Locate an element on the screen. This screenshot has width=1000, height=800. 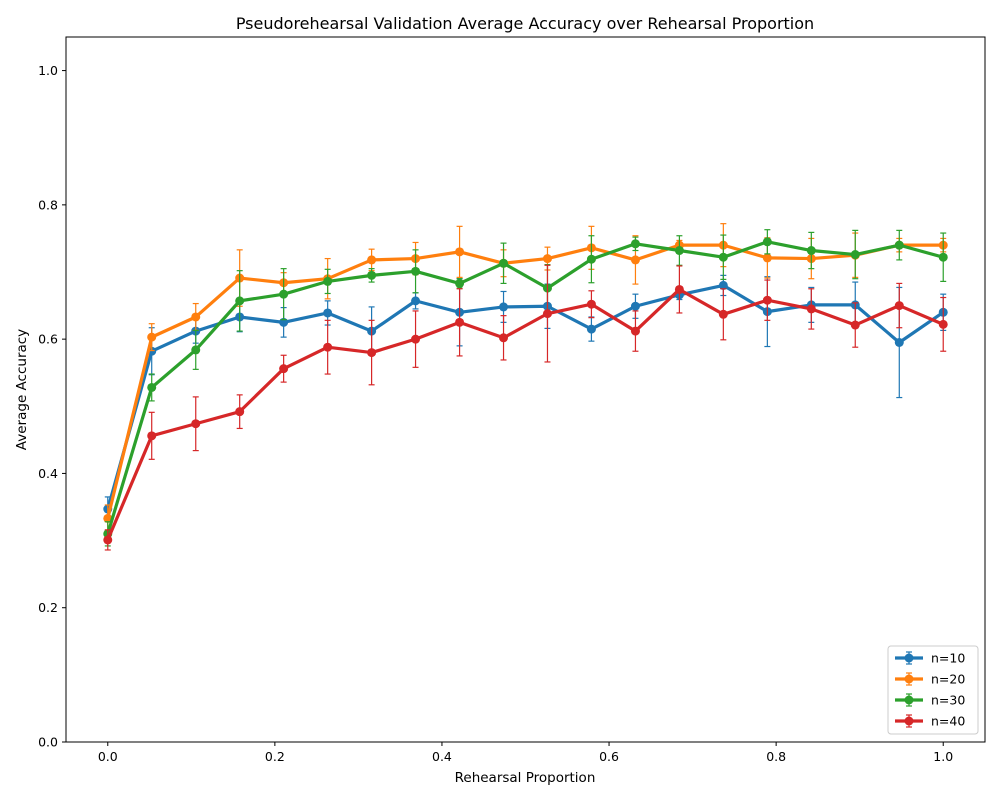
x-tick-label: 1.0 is located at coordinates (943, 756).